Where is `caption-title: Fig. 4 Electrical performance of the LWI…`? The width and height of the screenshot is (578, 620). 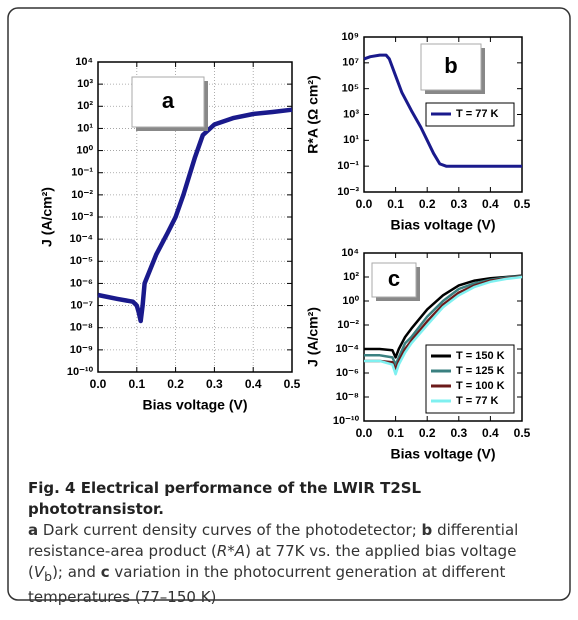
caption-title: Fig. 4 Electrical performance of the LWI… is located at coordinates (225, 498).